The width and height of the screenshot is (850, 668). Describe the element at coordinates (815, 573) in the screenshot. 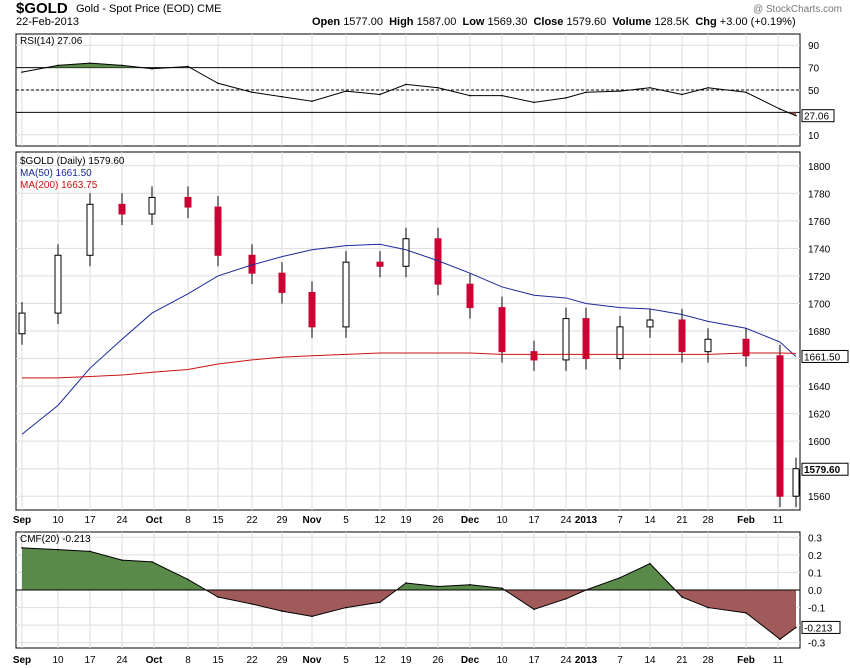

I see `y-tick-label: 0.1` at that location.